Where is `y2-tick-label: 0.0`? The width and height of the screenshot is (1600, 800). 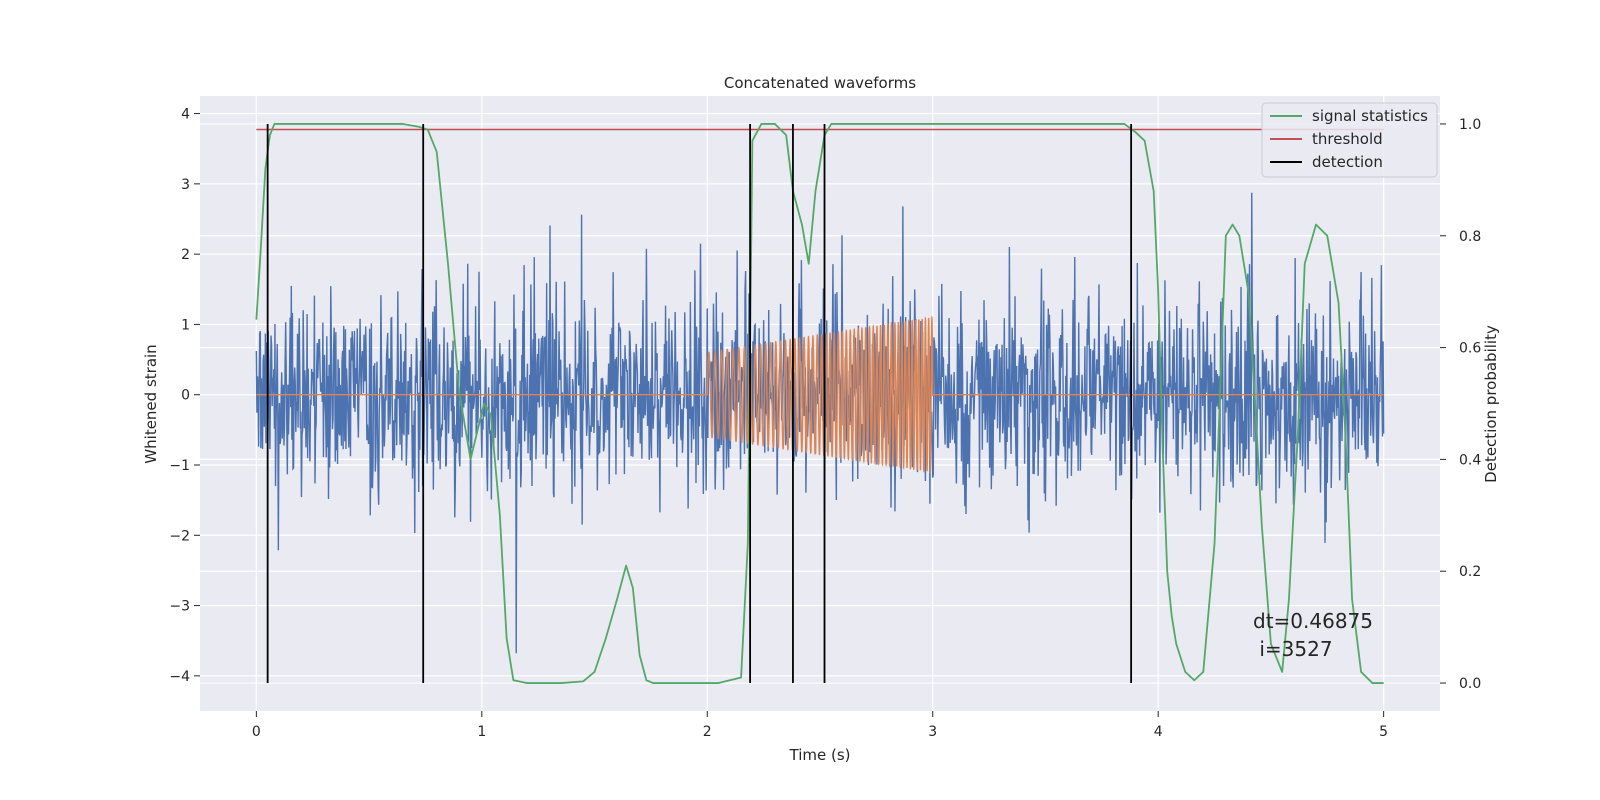 y2-tick-label: 0.0 is located at coordinates (1470, 684).